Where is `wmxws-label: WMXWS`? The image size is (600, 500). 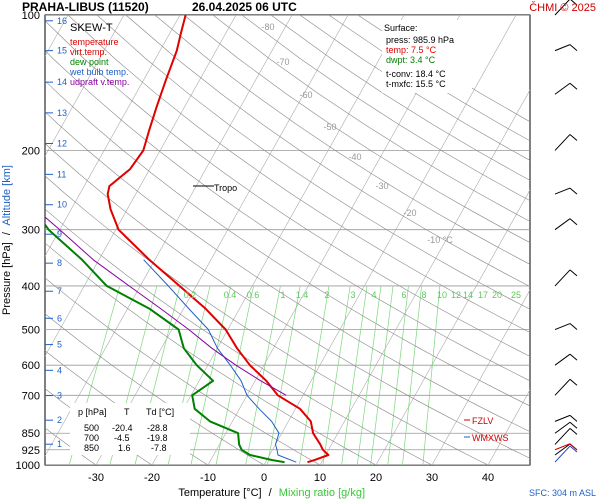 wmxws-label: WMXWS is located at coordinates (490, 438).